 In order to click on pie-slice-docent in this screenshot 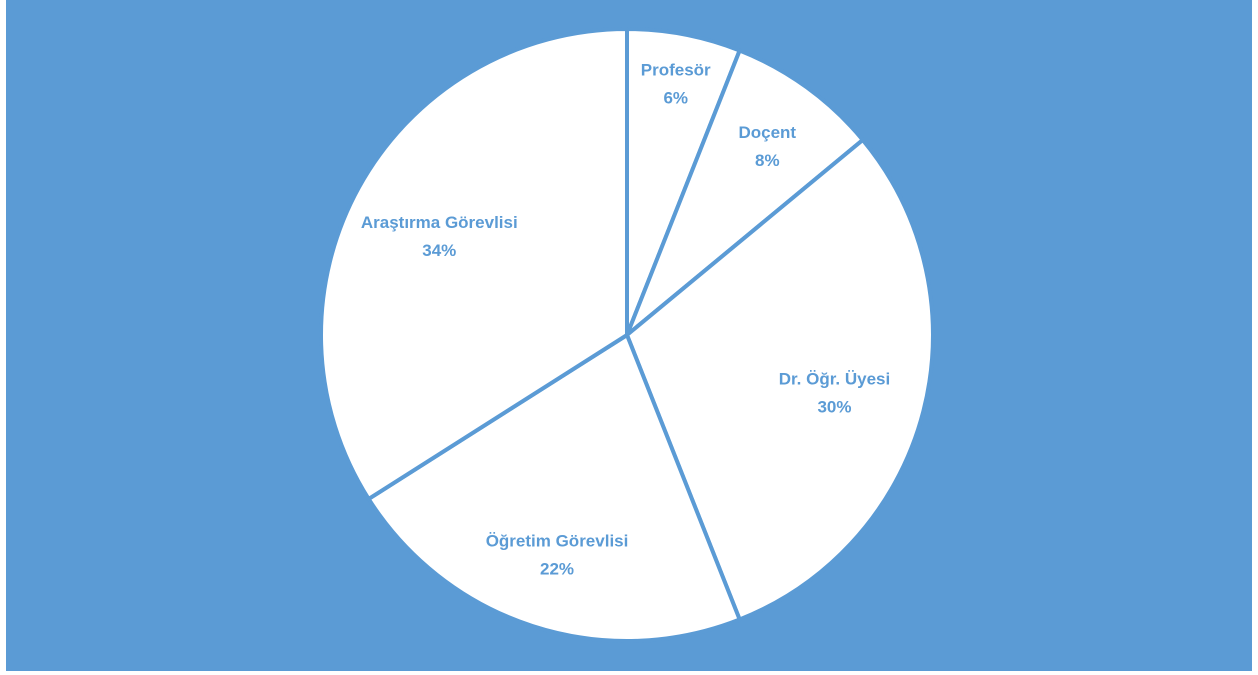, I will do `click(745, 192)`.